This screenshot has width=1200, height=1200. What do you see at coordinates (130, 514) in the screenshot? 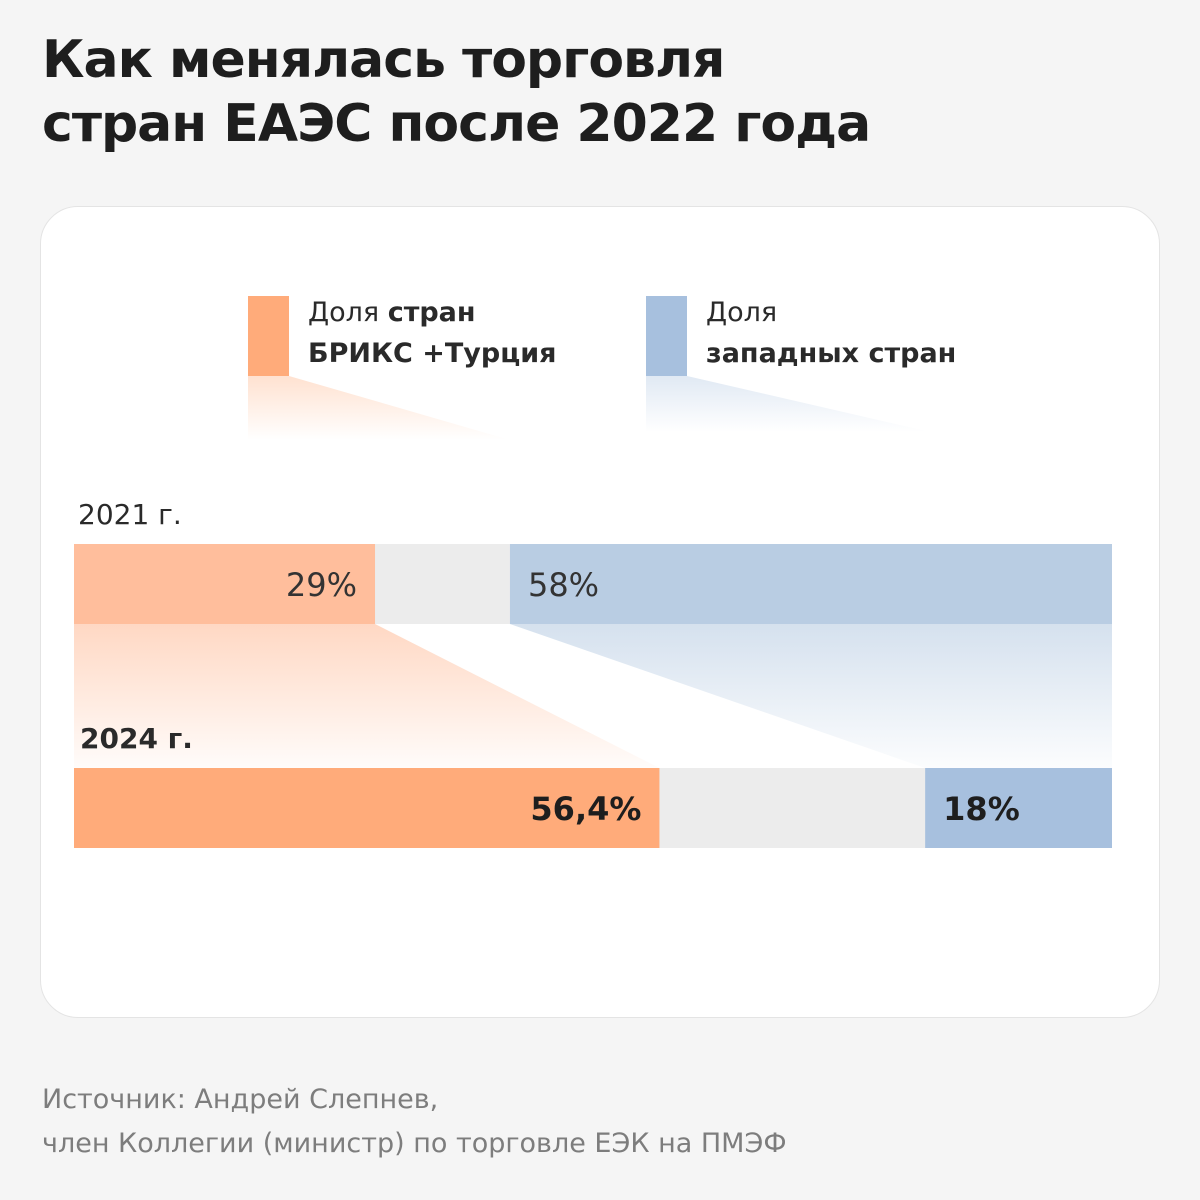
I see `year-label-2021: 2021 г.` at bounding box center [130, 514].